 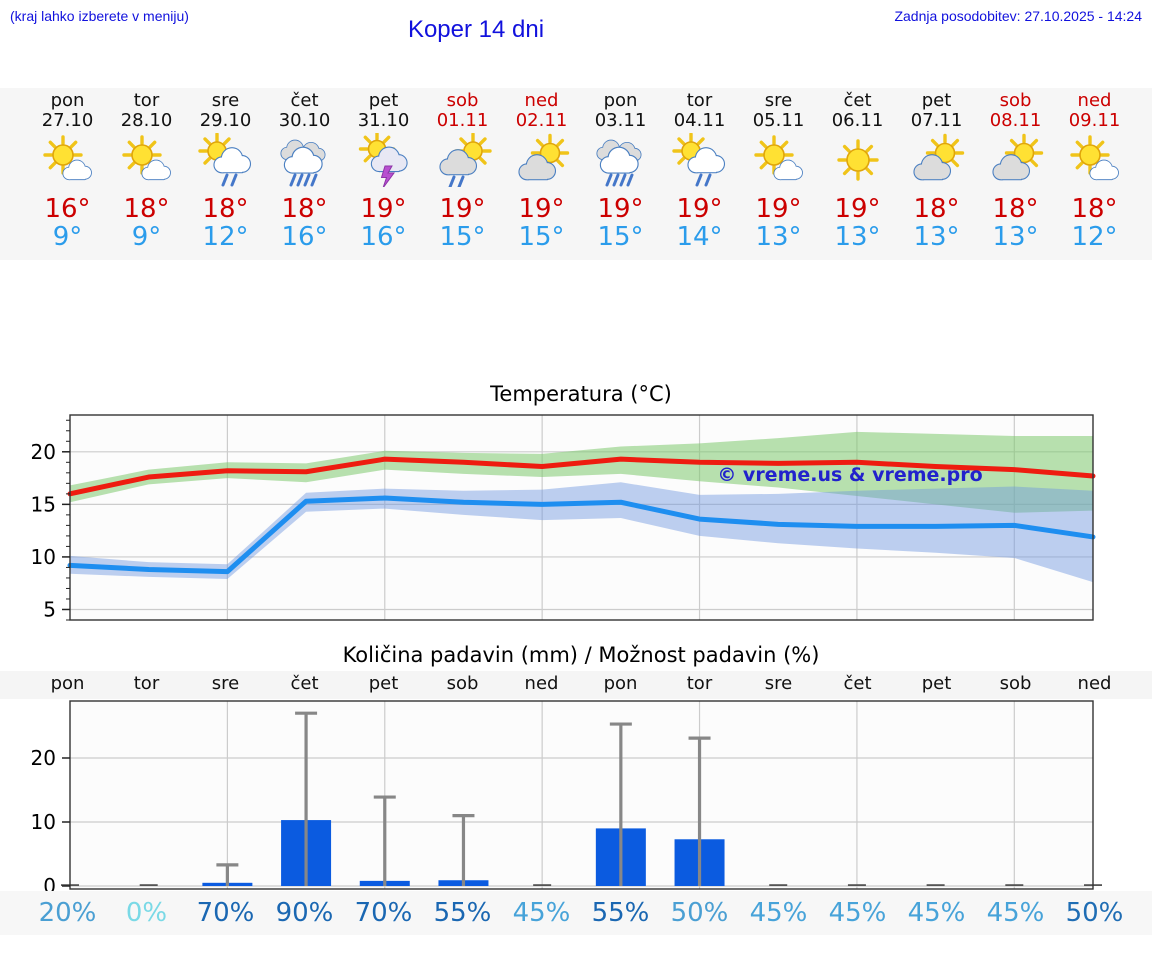 What do you see at coordinates (463, 160) in the screenshot?
I see `partly-rain-icon` at bounding box center [463, 160].